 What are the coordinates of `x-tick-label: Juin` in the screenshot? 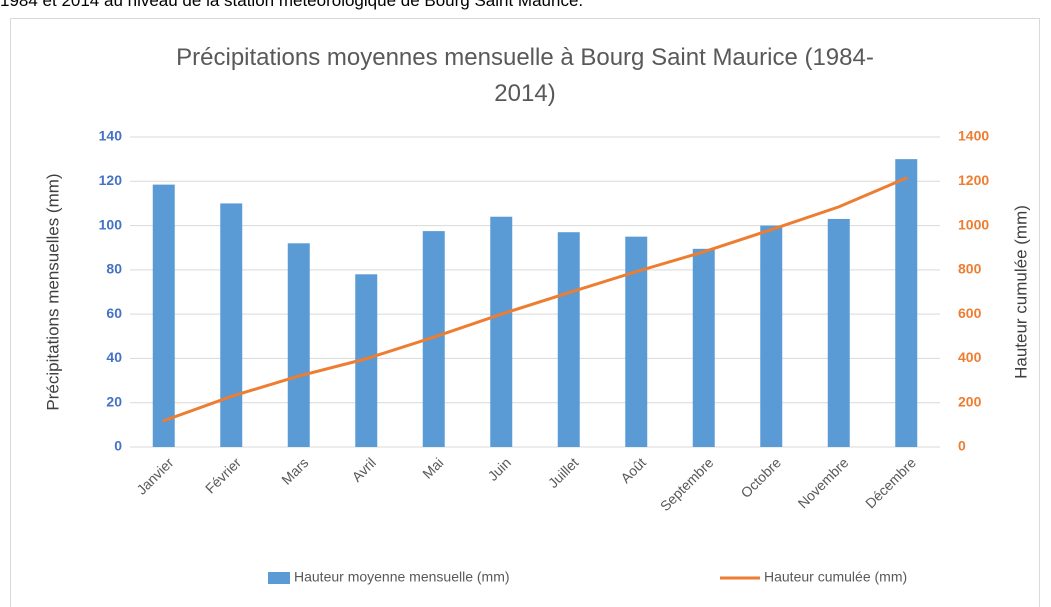 It's located at (499, 468).